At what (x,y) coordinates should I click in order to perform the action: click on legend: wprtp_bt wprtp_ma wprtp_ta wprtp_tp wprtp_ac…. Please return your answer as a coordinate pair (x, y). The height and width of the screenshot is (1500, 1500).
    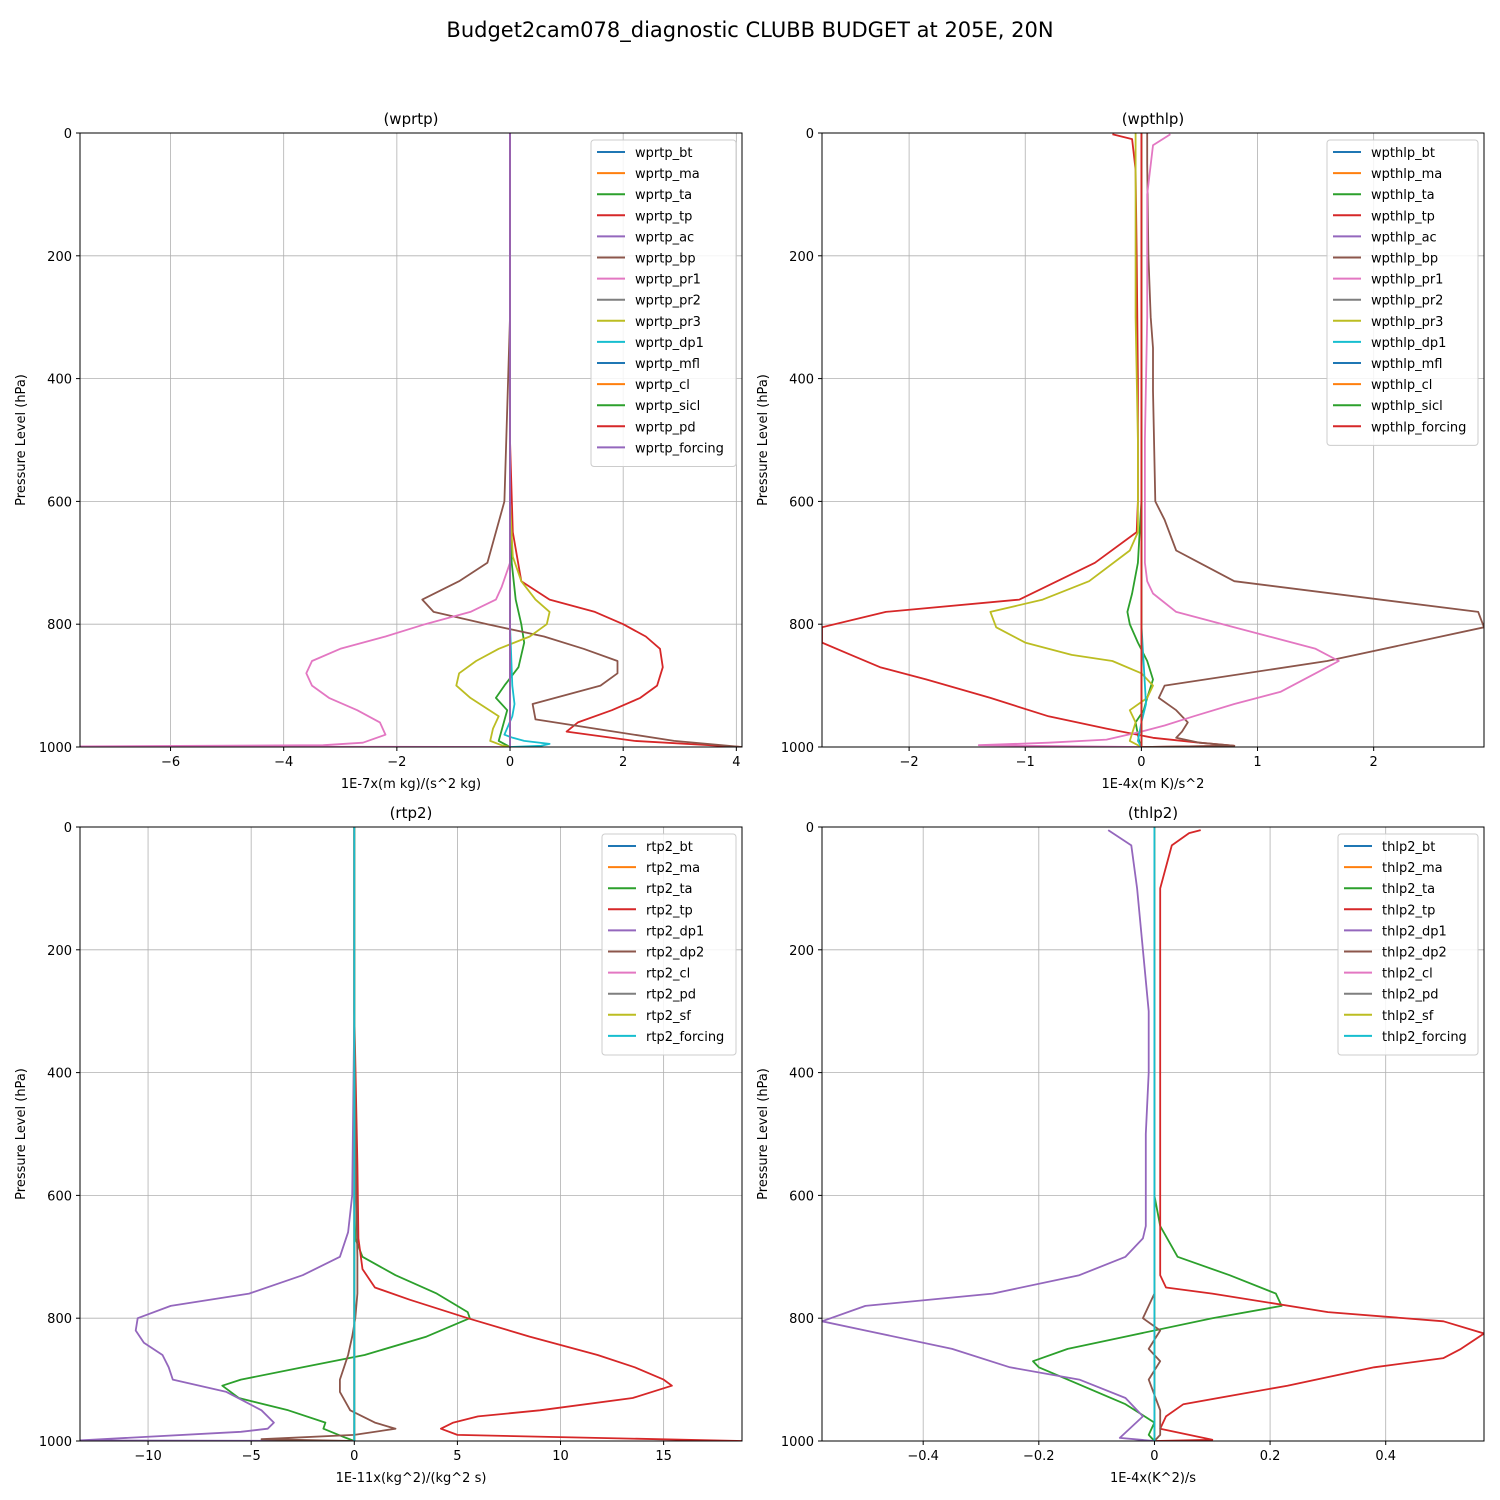
    Looking at the image, I should click on (663, 303).